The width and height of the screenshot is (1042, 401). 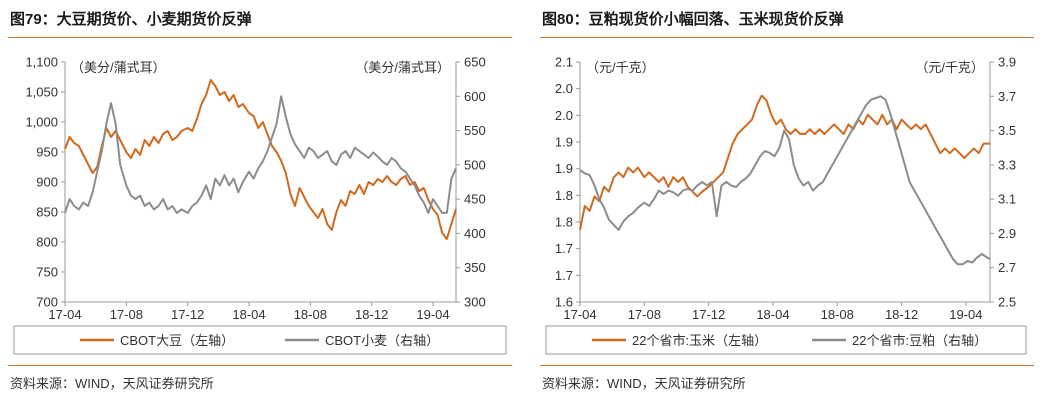 What do you see at coordinates (475, 96) in the screenshot?
I see `y-tick-label-right: 600` at bounding box center [475, 96].